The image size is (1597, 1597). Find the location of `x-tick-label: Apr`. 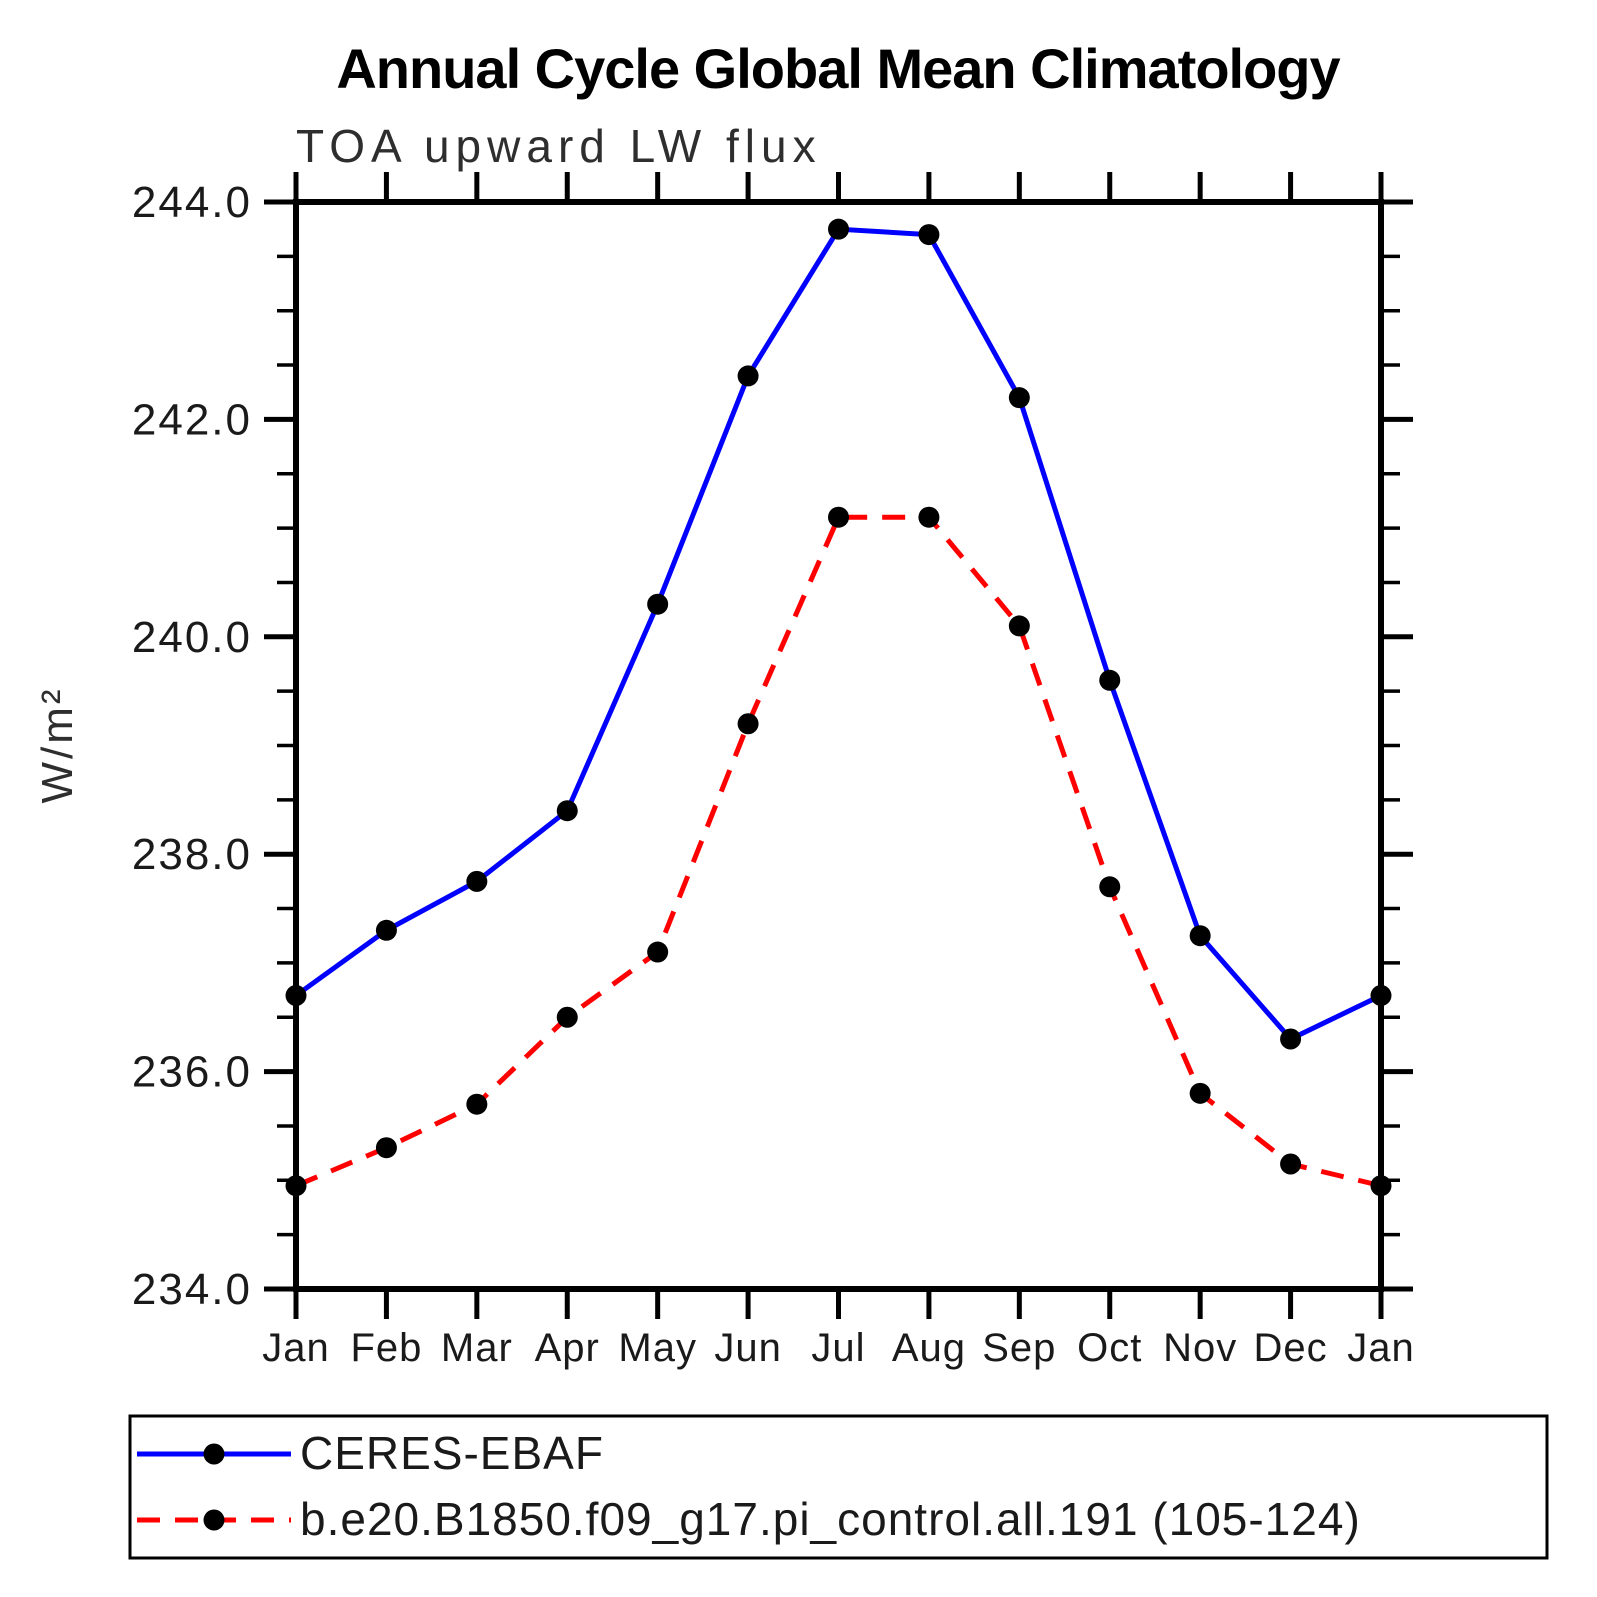

x-tick-label: Apr is located at coordinates (567, 1348).